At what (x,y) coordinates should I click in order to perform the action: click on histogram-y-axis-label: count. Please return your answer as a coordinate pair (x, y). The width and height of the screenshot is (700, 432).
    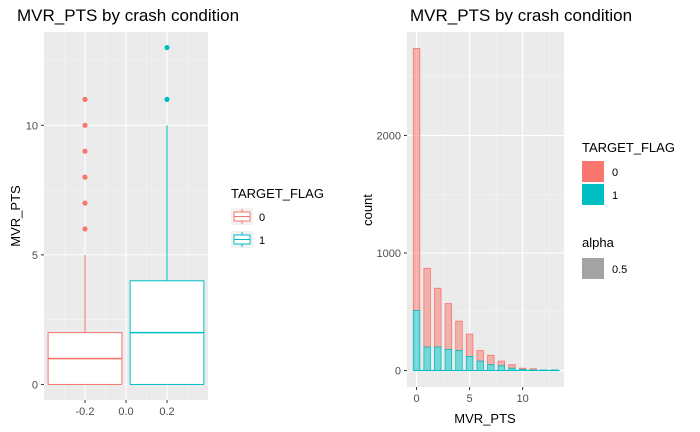
    Looking at the image, I should click on (367, 210).